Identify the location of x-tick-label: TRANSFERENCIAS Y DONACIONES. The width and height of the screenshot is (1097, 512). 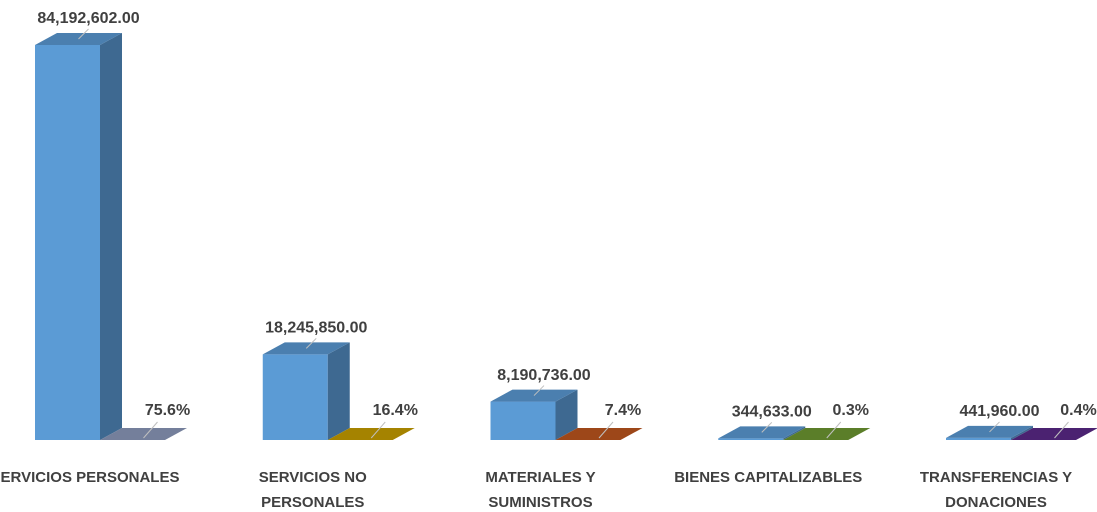
(996, 490).